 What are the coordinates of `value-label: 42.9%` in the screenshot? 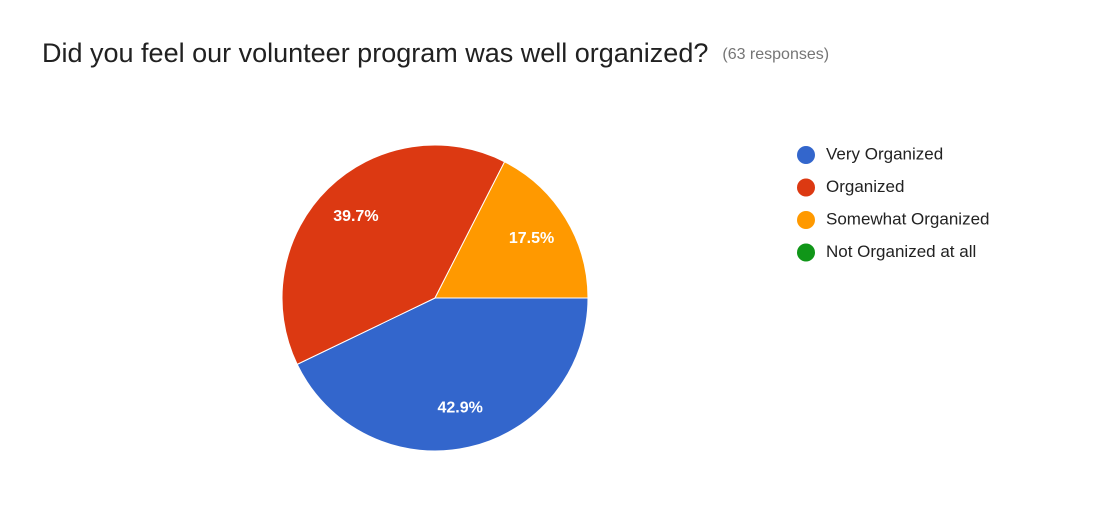 It's located at (460, 408).